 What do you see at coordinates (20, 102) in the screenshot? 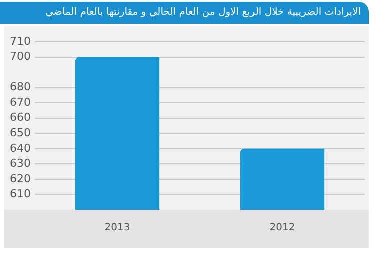
I see `y-tick-label: 670` at bounding box center [20, 102].